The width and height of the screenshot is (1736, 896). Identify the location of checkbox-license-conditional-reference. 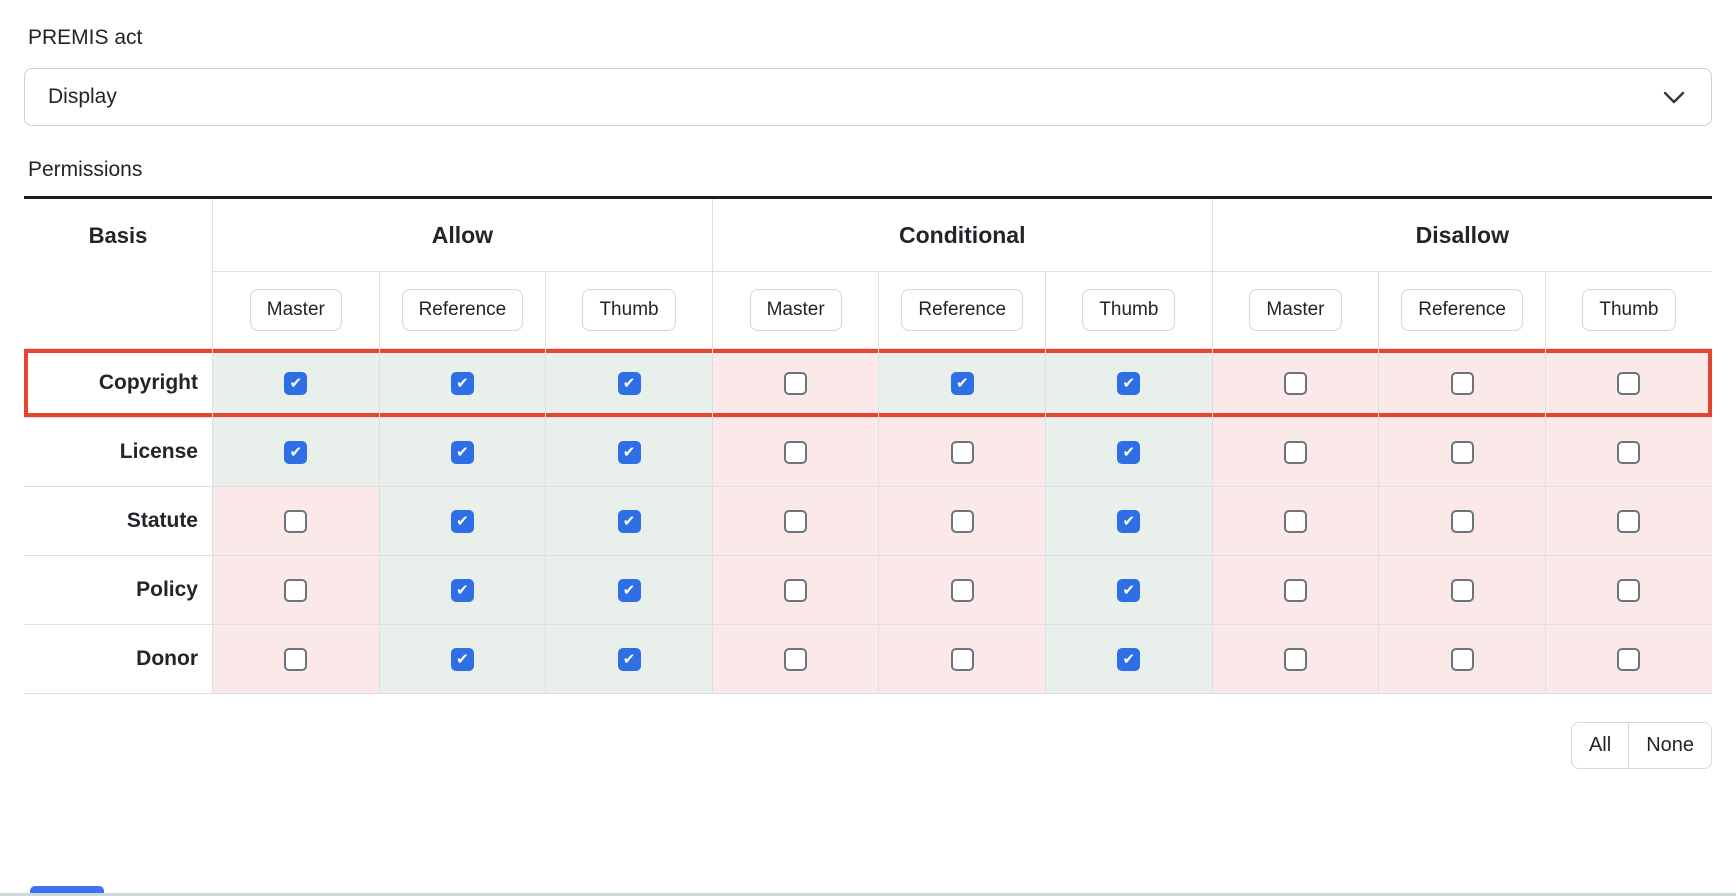
(962, 452).